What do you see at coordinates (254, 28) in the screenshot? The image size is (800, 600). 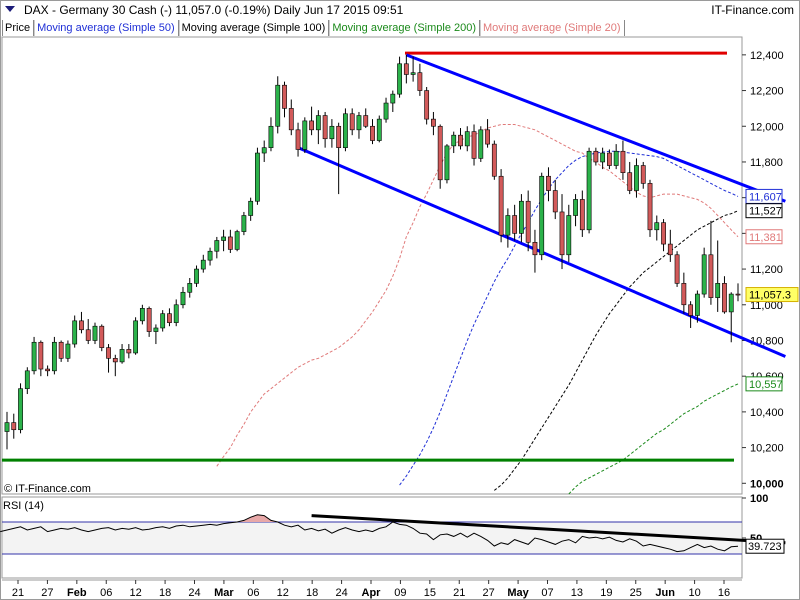 I see `legend-ma-100: Moving average (Simple 100)` at bounding box center [254, 28].